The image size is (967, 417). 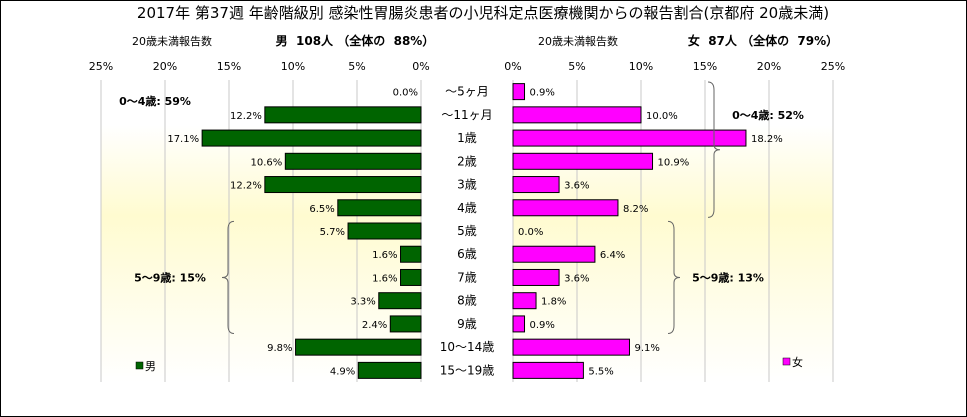 I want to click on female-value-label: 9.1%, so click(x=646, y=348).